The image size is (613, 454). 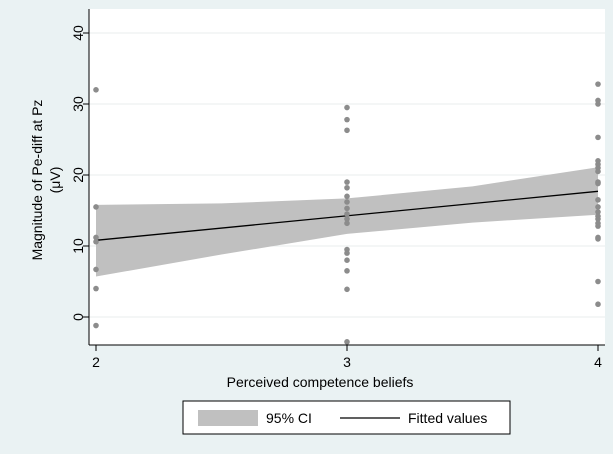 What do you see at coordinates (55, 180) in the screenshot?
I see `y-axis-unit: (μV)` at bounding box center [55, 180].